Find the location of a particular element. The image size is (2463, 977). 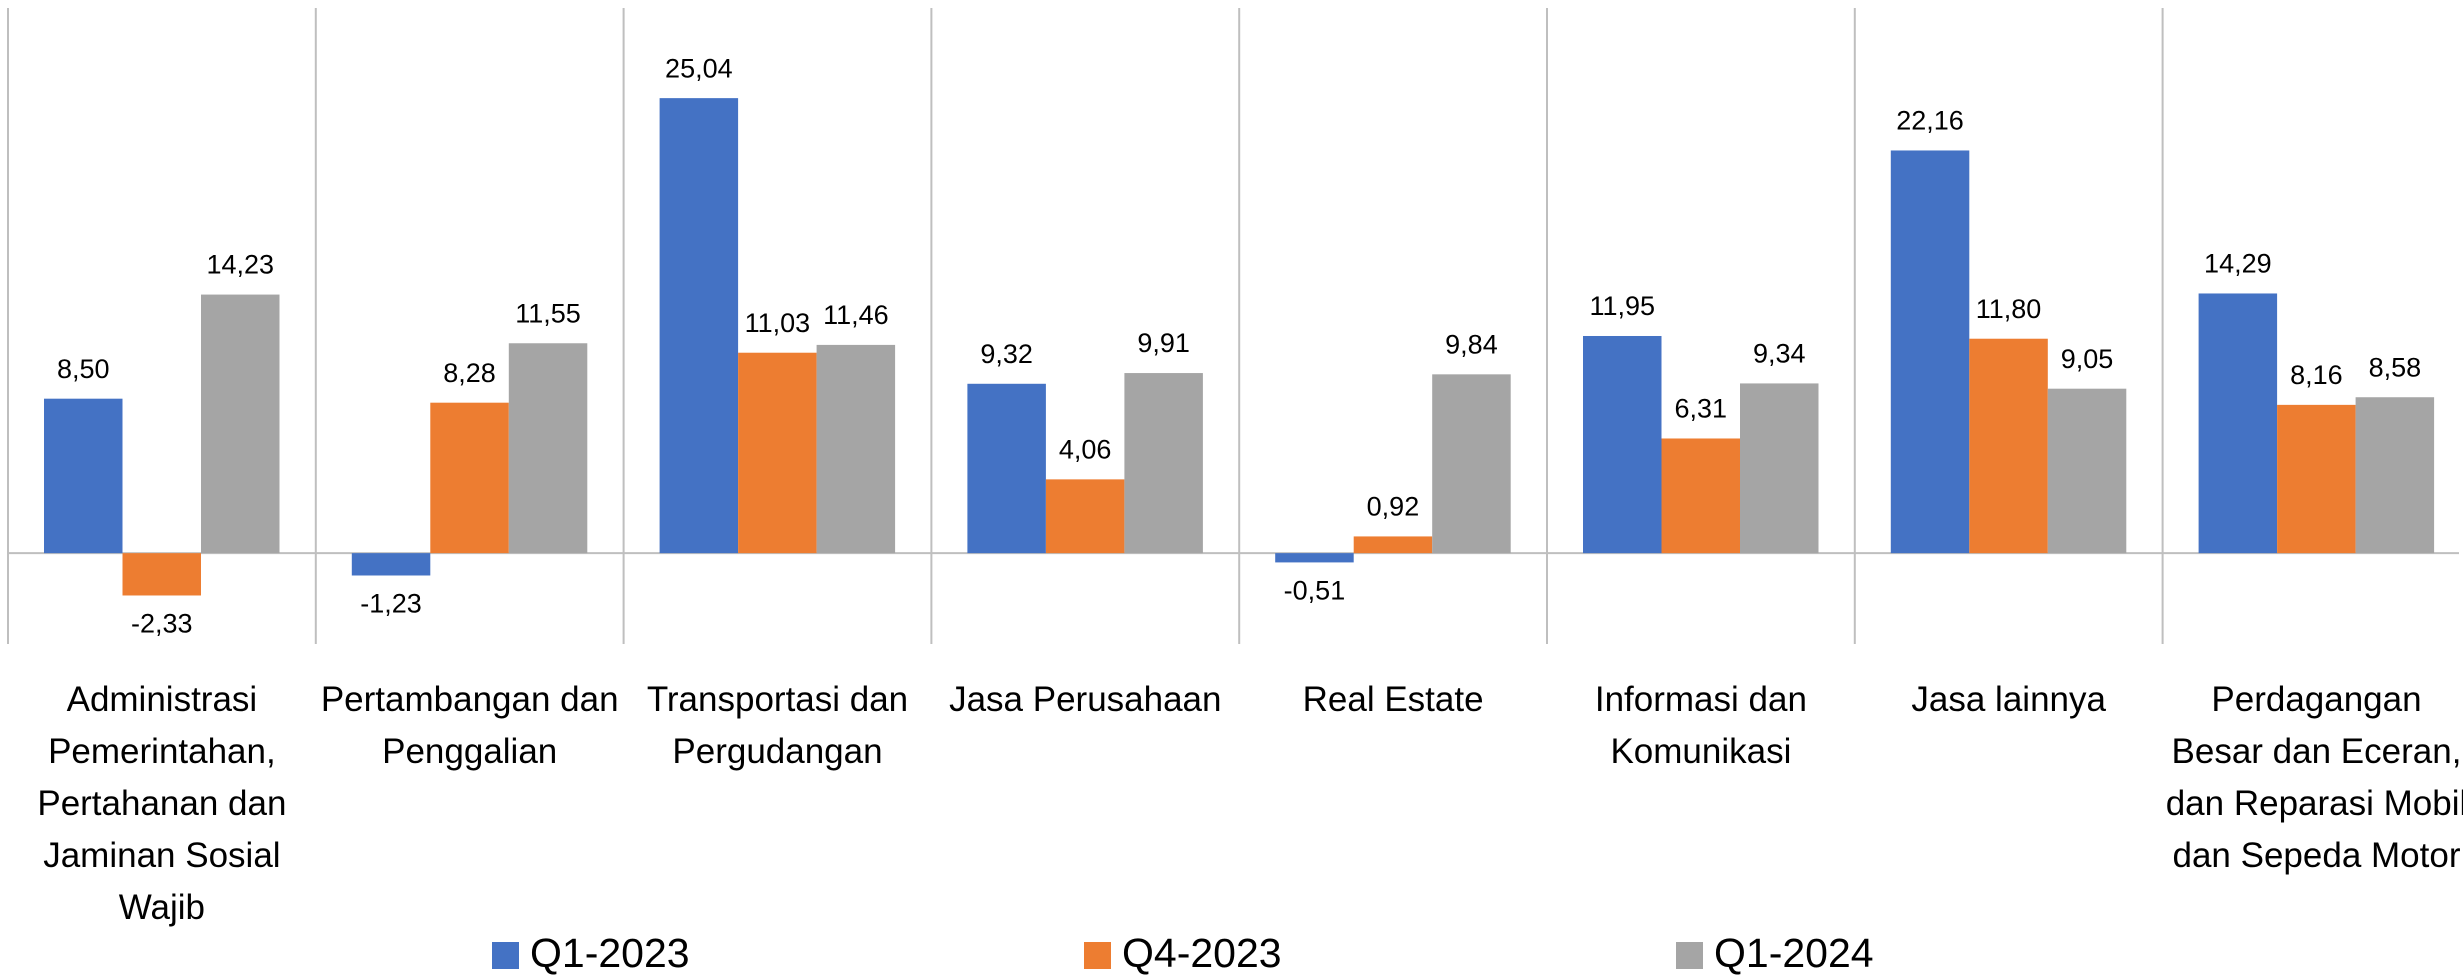

x-tick-label: Informasi dan Komunikasi is located at coordinates (1700, 725).